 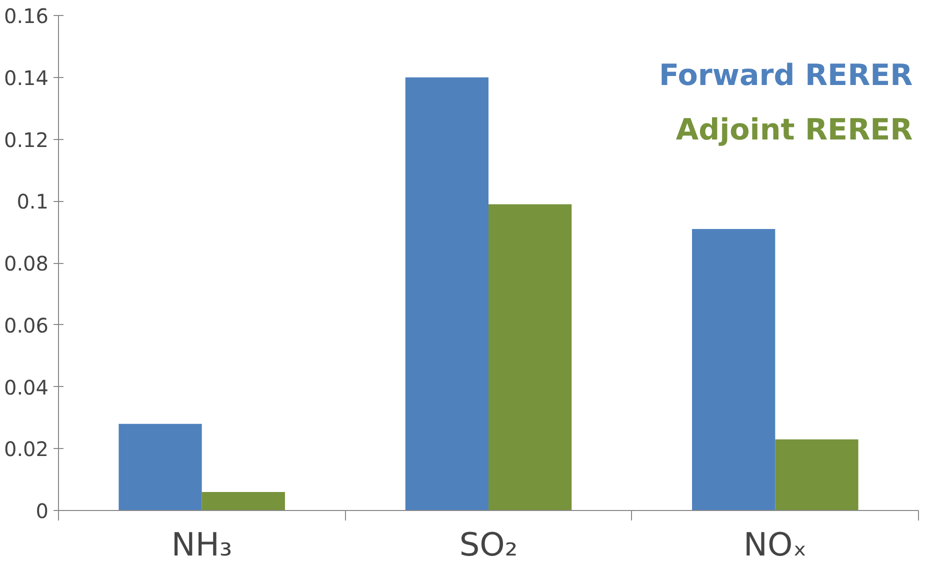 I want to click on x-tick-label: NH₃, so click(x=201, y=545).